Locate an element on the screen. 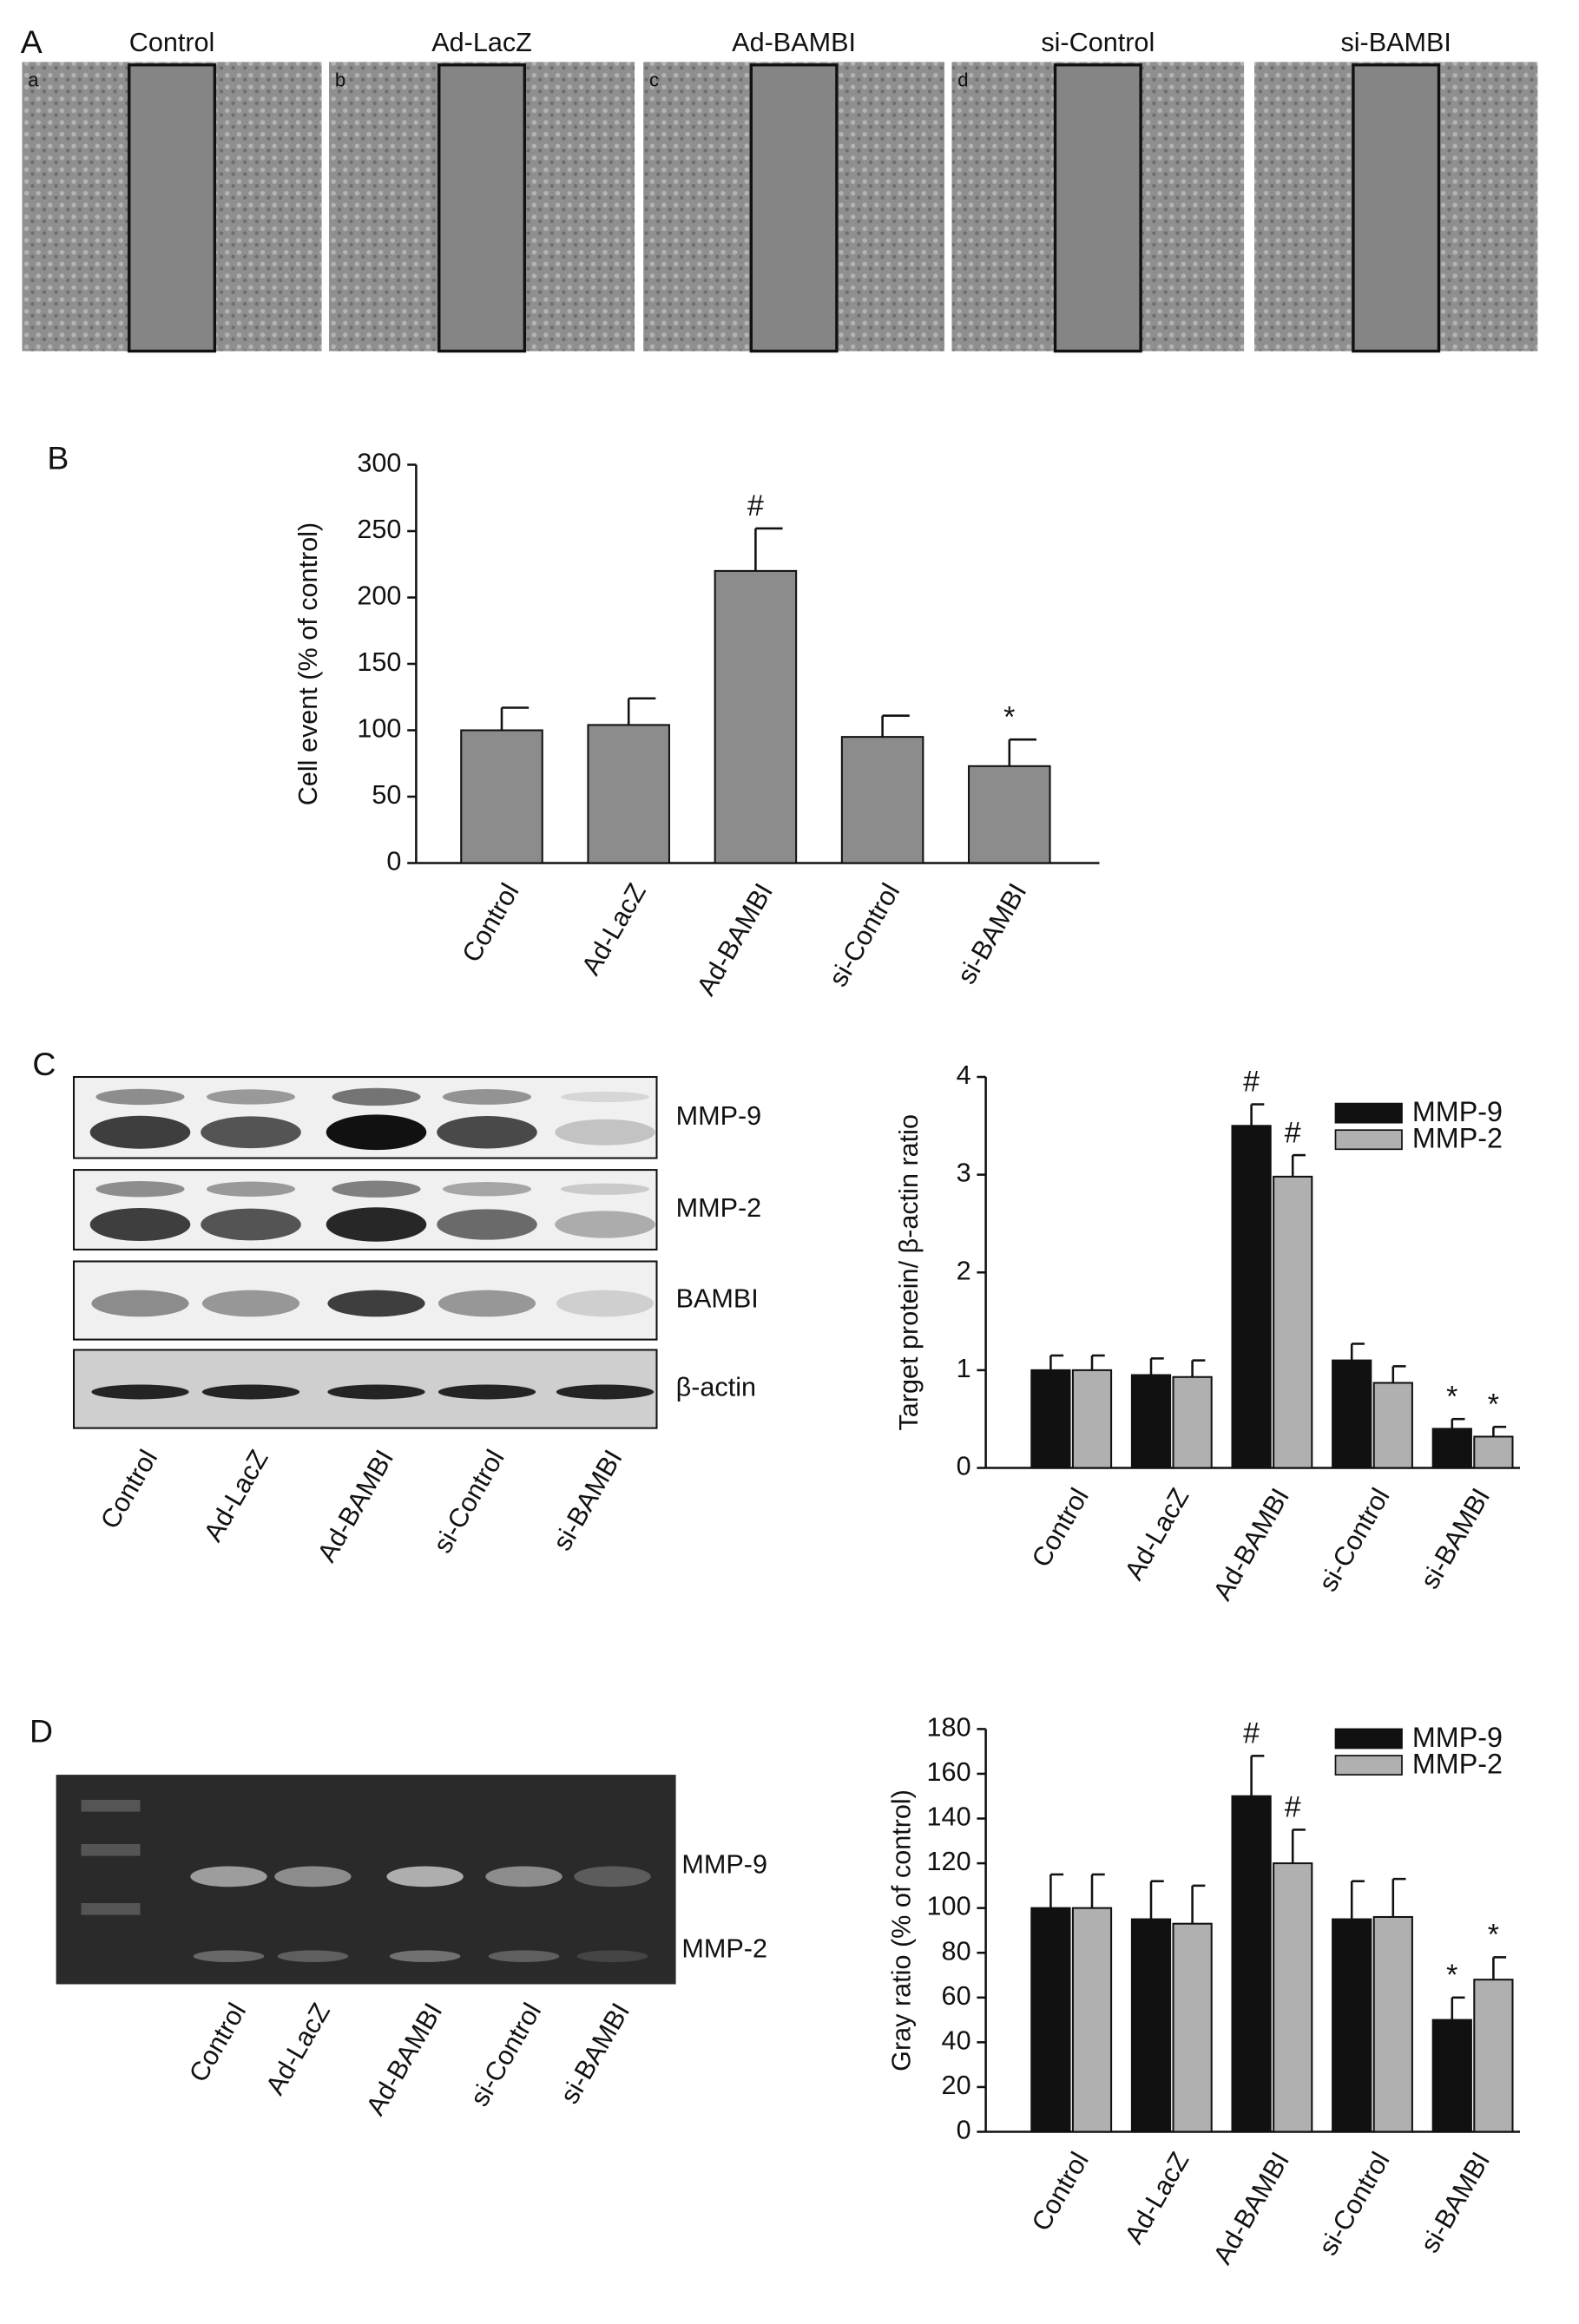  gel is located at coordinates (366, 1880).